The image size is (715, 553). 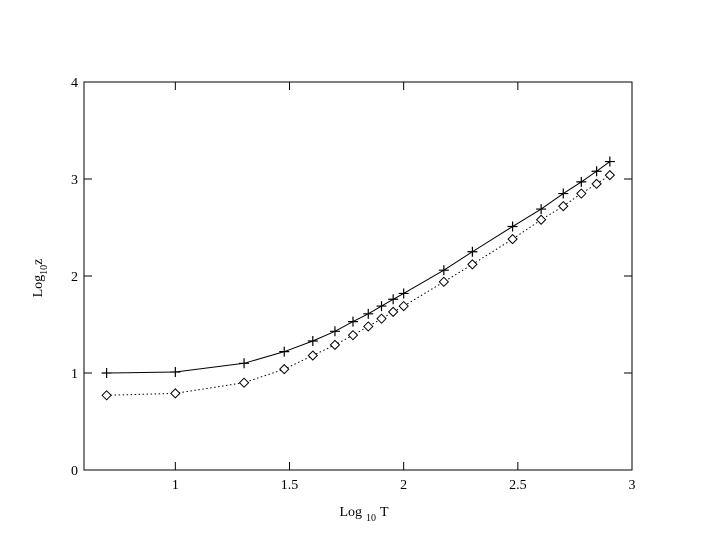 What do you see at coordinates (403, 485) in the screenshot?
I see `x-tick-label: 2` at bounding box center [403, 485].